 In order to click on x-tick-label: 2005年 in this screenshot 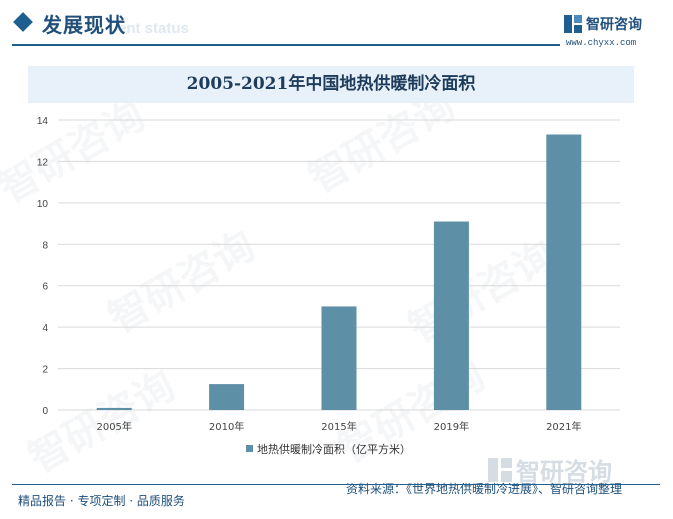, I will do `click(113, 426)`.